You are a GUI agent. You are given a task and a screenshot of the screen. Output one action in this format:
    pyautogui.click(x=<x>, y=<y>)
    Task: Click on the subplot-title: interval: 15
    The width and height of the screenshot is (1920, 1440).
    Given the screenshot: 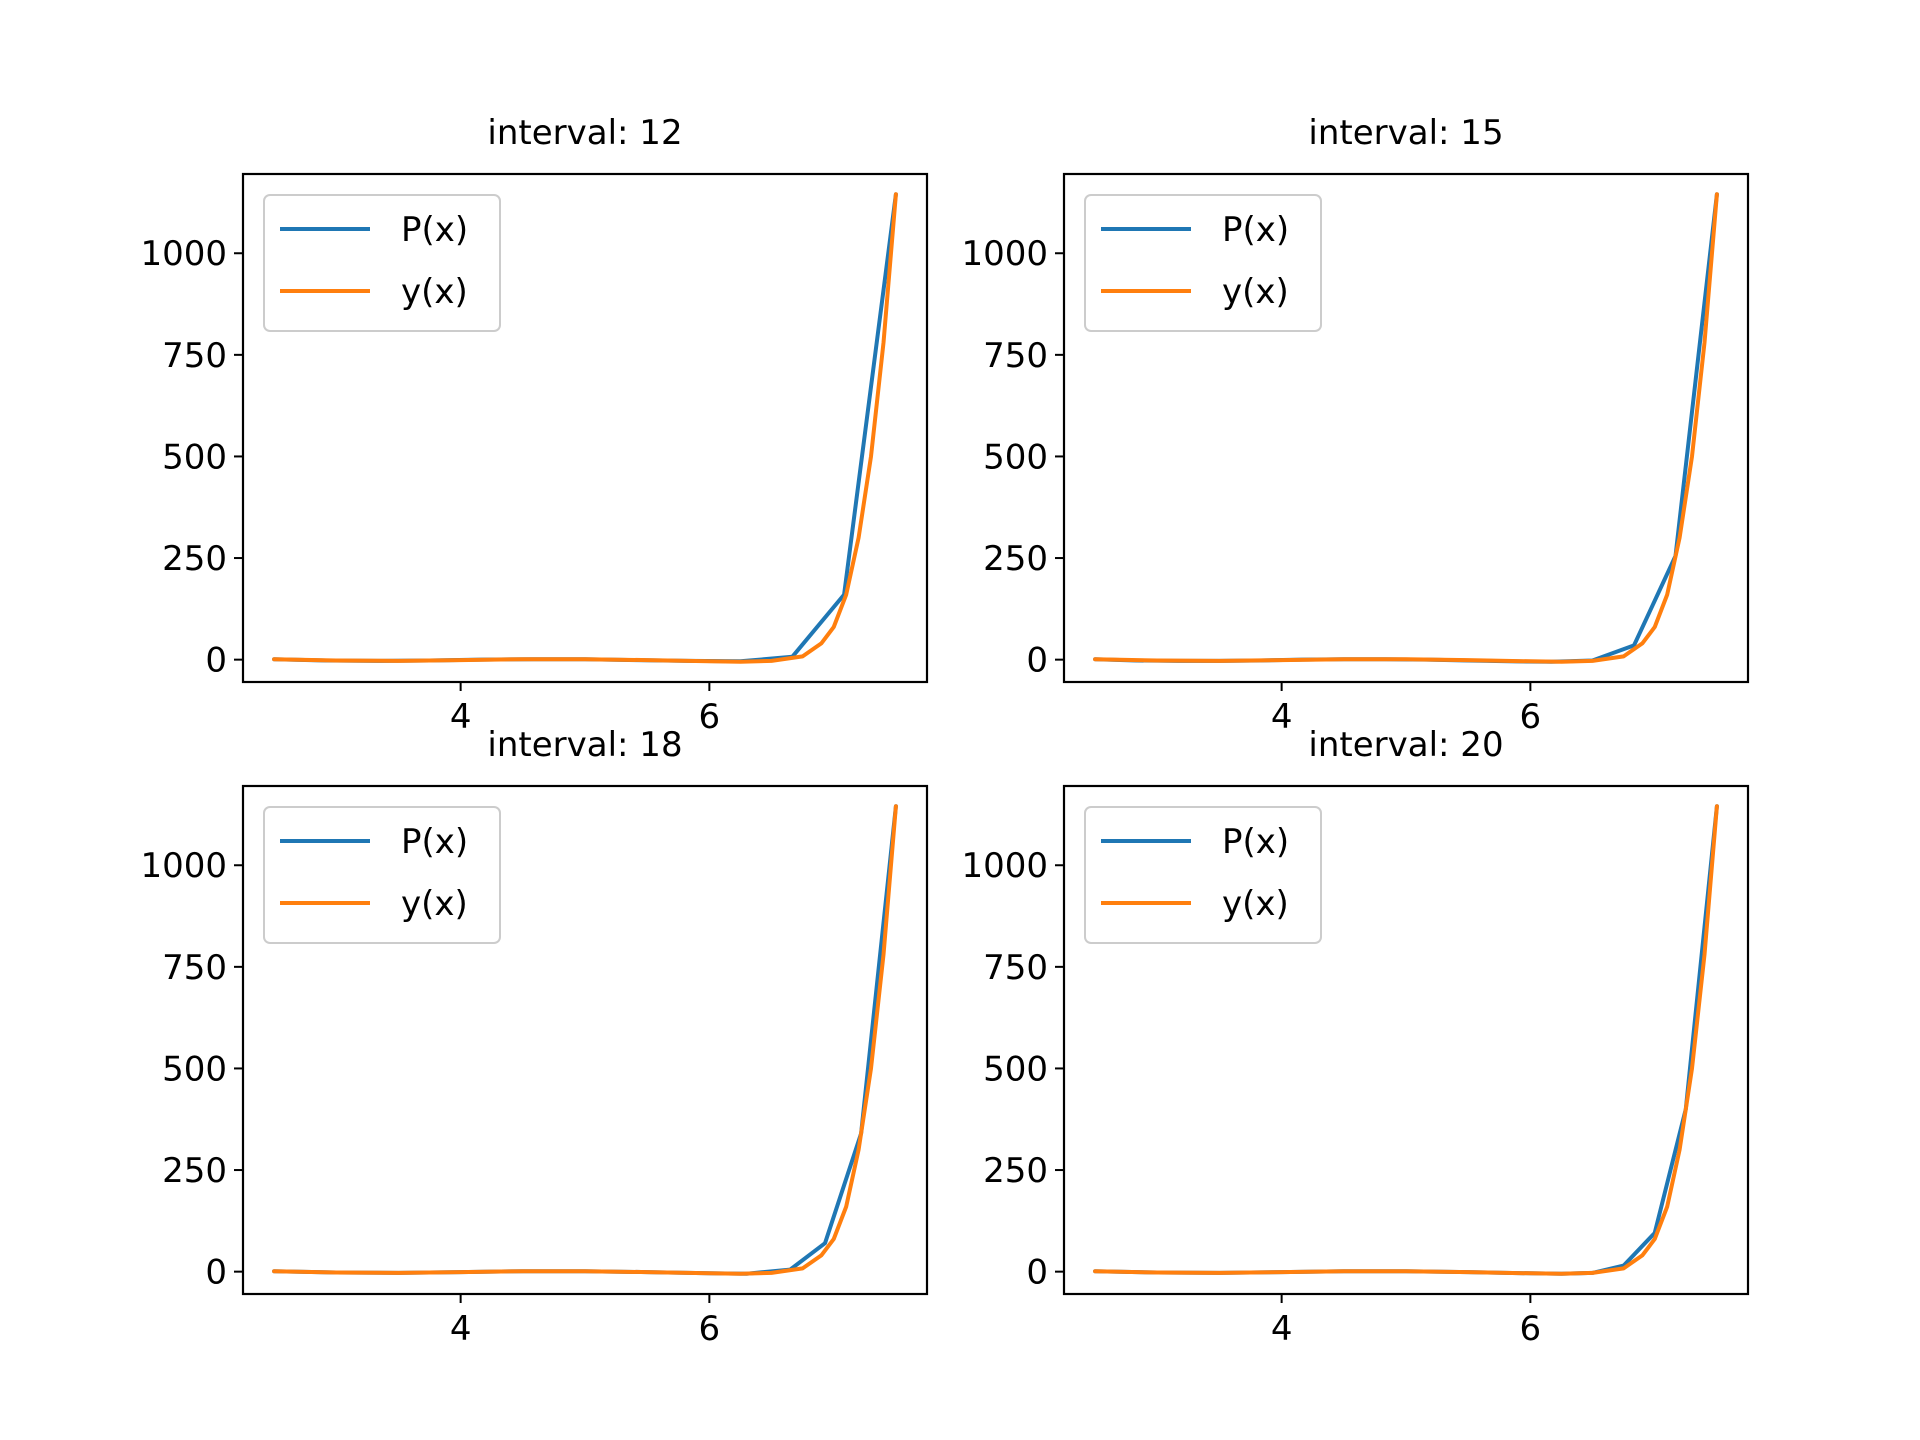 What is the action you would take?
    pyautogui.click(x=1405, y=133)
    